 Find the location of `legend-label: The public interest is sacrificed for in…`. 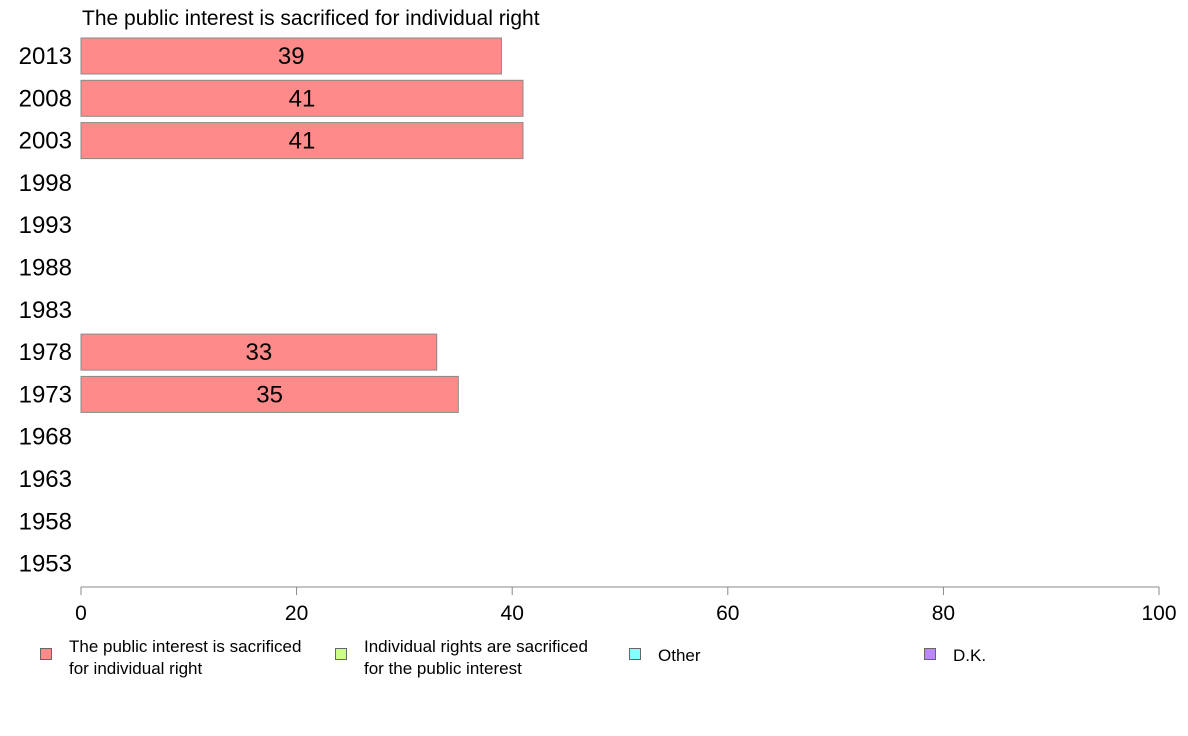

legend-label: The public interest is sacrificed for in… is located at coordinates (185, 657).